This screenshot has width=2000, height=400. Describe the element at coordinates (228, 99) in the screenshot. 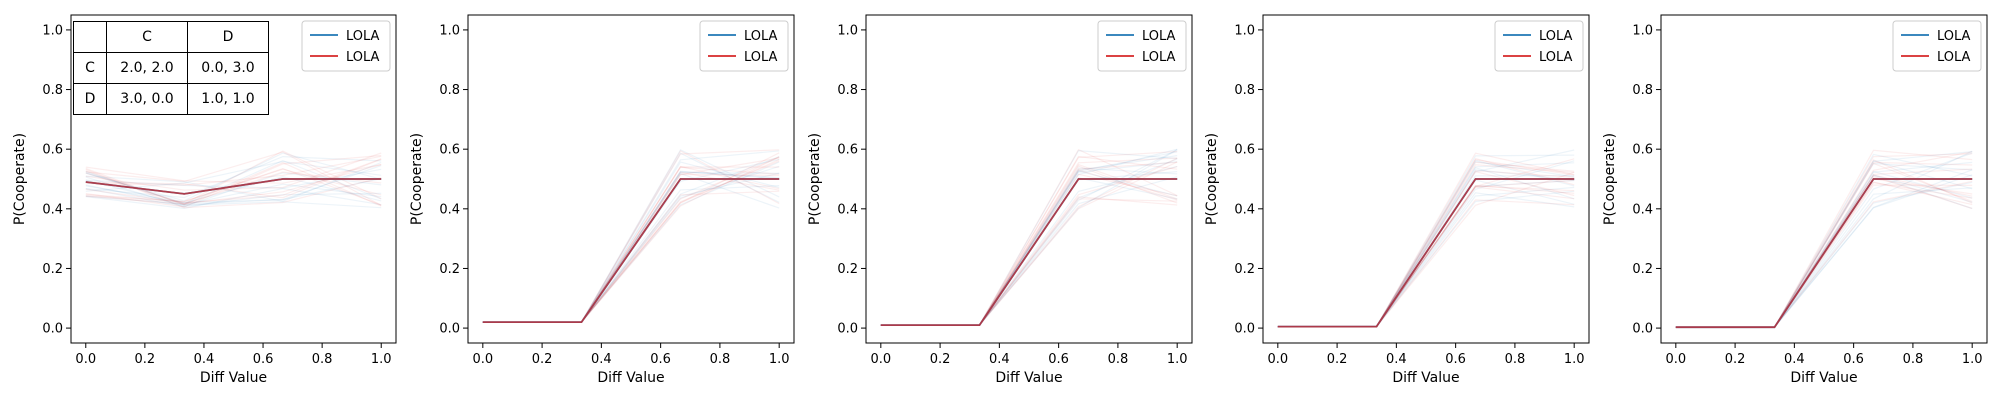

I see `payoff-cell: 1.0, 1.0` at that location.